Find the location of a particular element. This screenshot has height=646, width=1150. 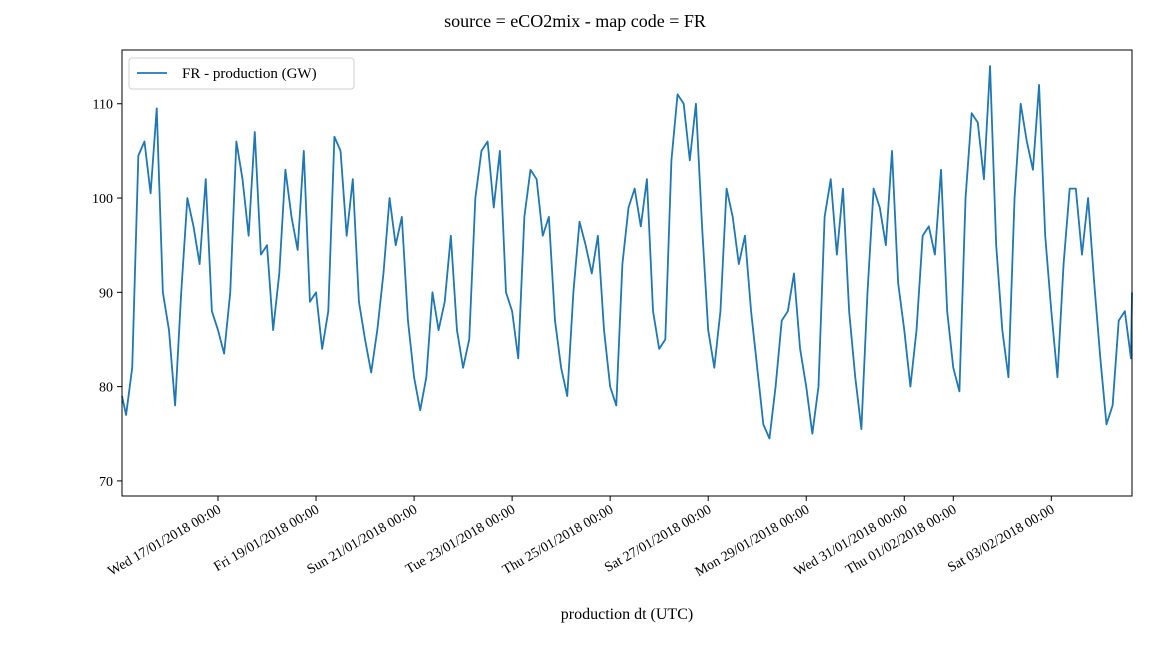

x-tick-label: Sat 03/02/2018 00:00 is located at coordinates (1001, 538).